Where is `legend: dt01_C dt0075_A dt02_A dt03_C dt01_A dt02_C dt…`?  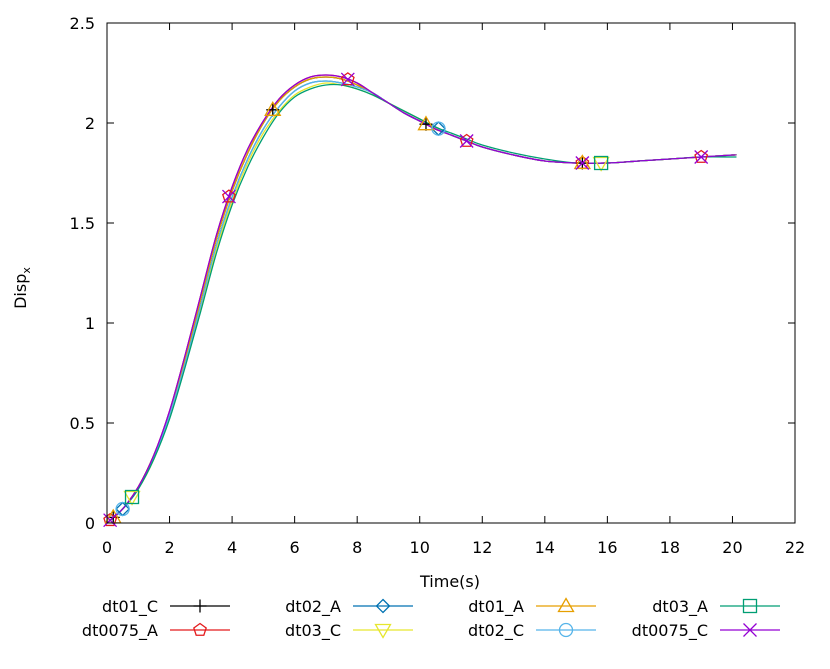
legend: dt01_C dt0075_A dt02_A dt03_C dt01_A dt02_C dt… is located at coordinates (431, 619).